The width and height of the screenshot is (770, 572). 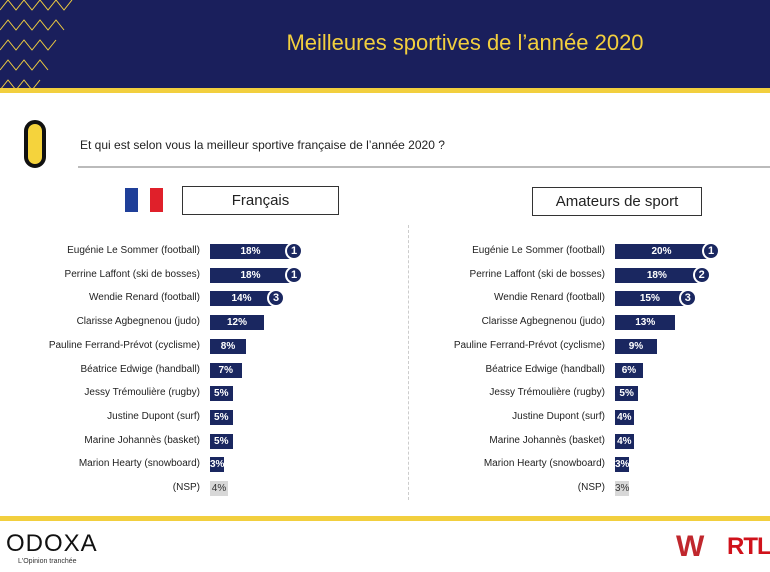 What do you see at coordinates (260, 200) in the screenshot?
I see `panel-label-francais: Français` at bounding box center [260, 200].